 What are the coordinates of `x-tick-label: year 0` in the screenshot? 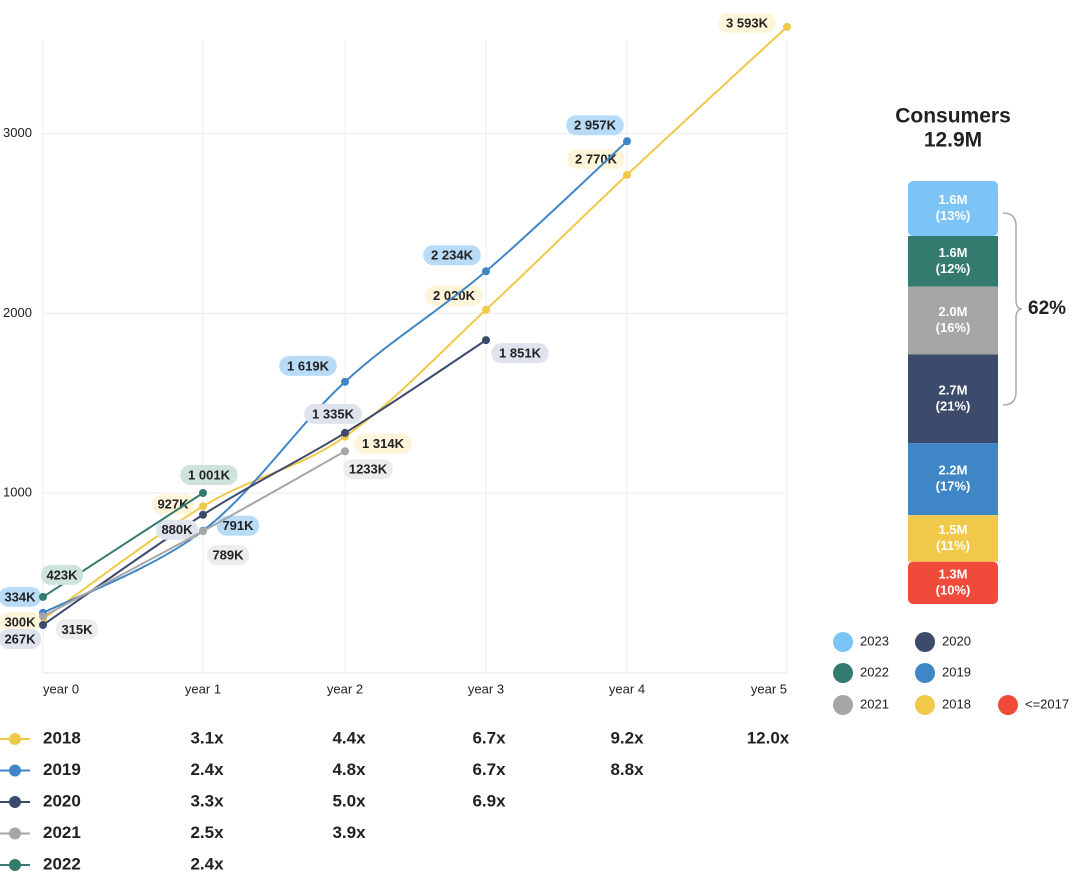 It's located at (61, 688).